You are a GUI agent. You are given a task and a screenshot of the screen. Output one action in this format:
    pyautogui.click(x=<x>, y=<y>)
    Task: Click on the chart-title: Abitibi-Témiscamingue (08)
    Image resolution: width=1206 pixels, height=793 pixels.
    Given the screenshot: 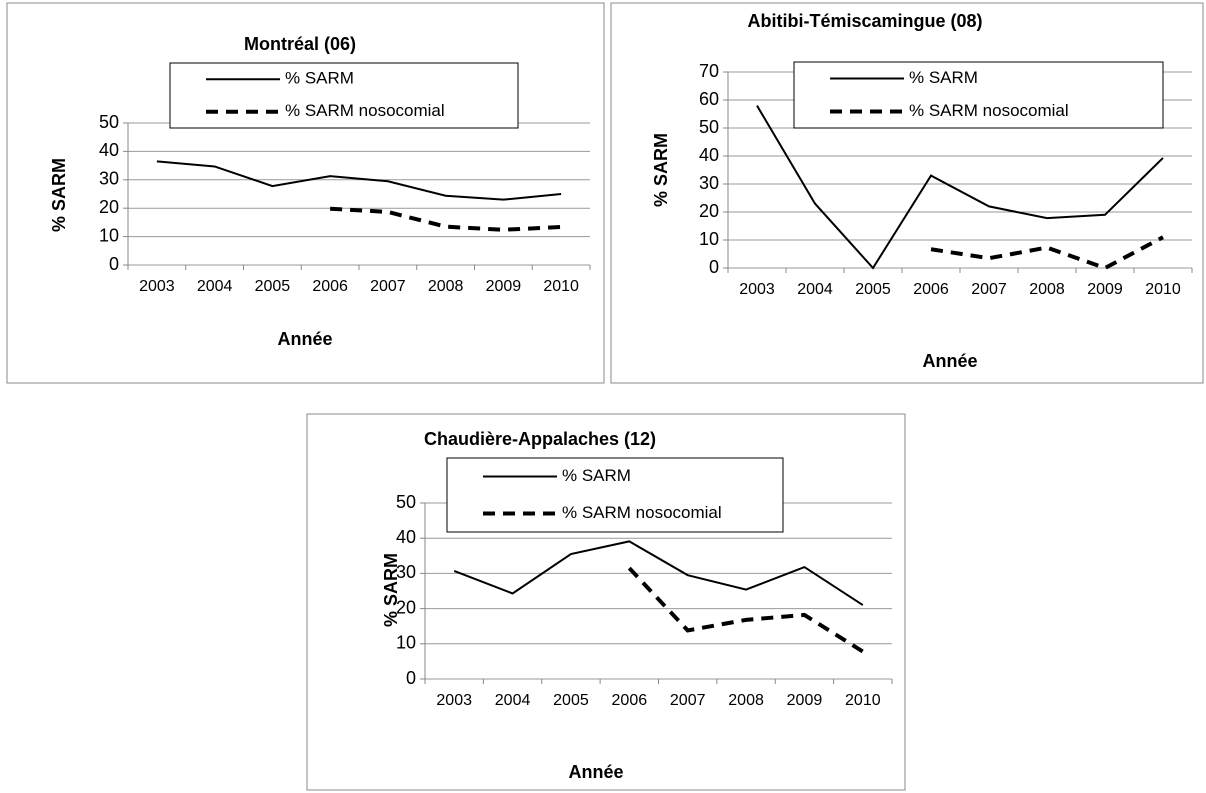 What is the action you would take?
    pyautogui.click(x=864, y=21)
    